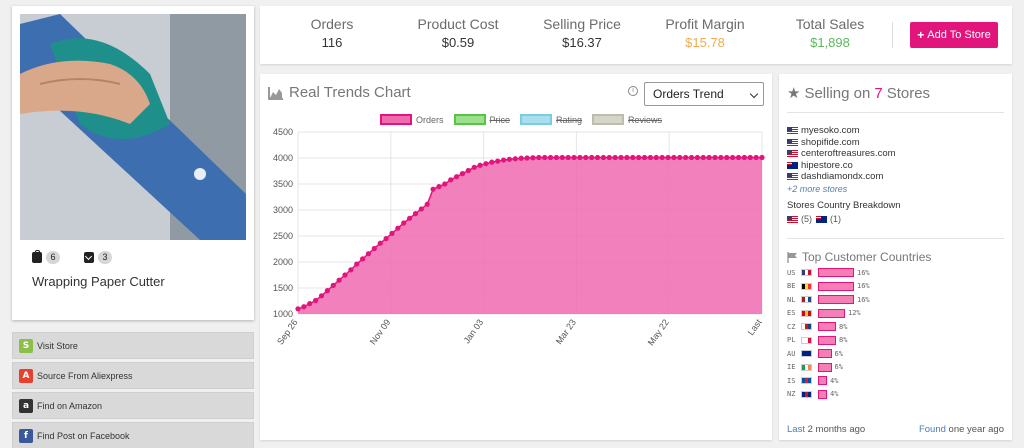 The width and height of the screenshot is (1024, 448). Describe the element at coordinates (627, 119) in the screenshot. I see `legend-reviews: Reviews` at that location.